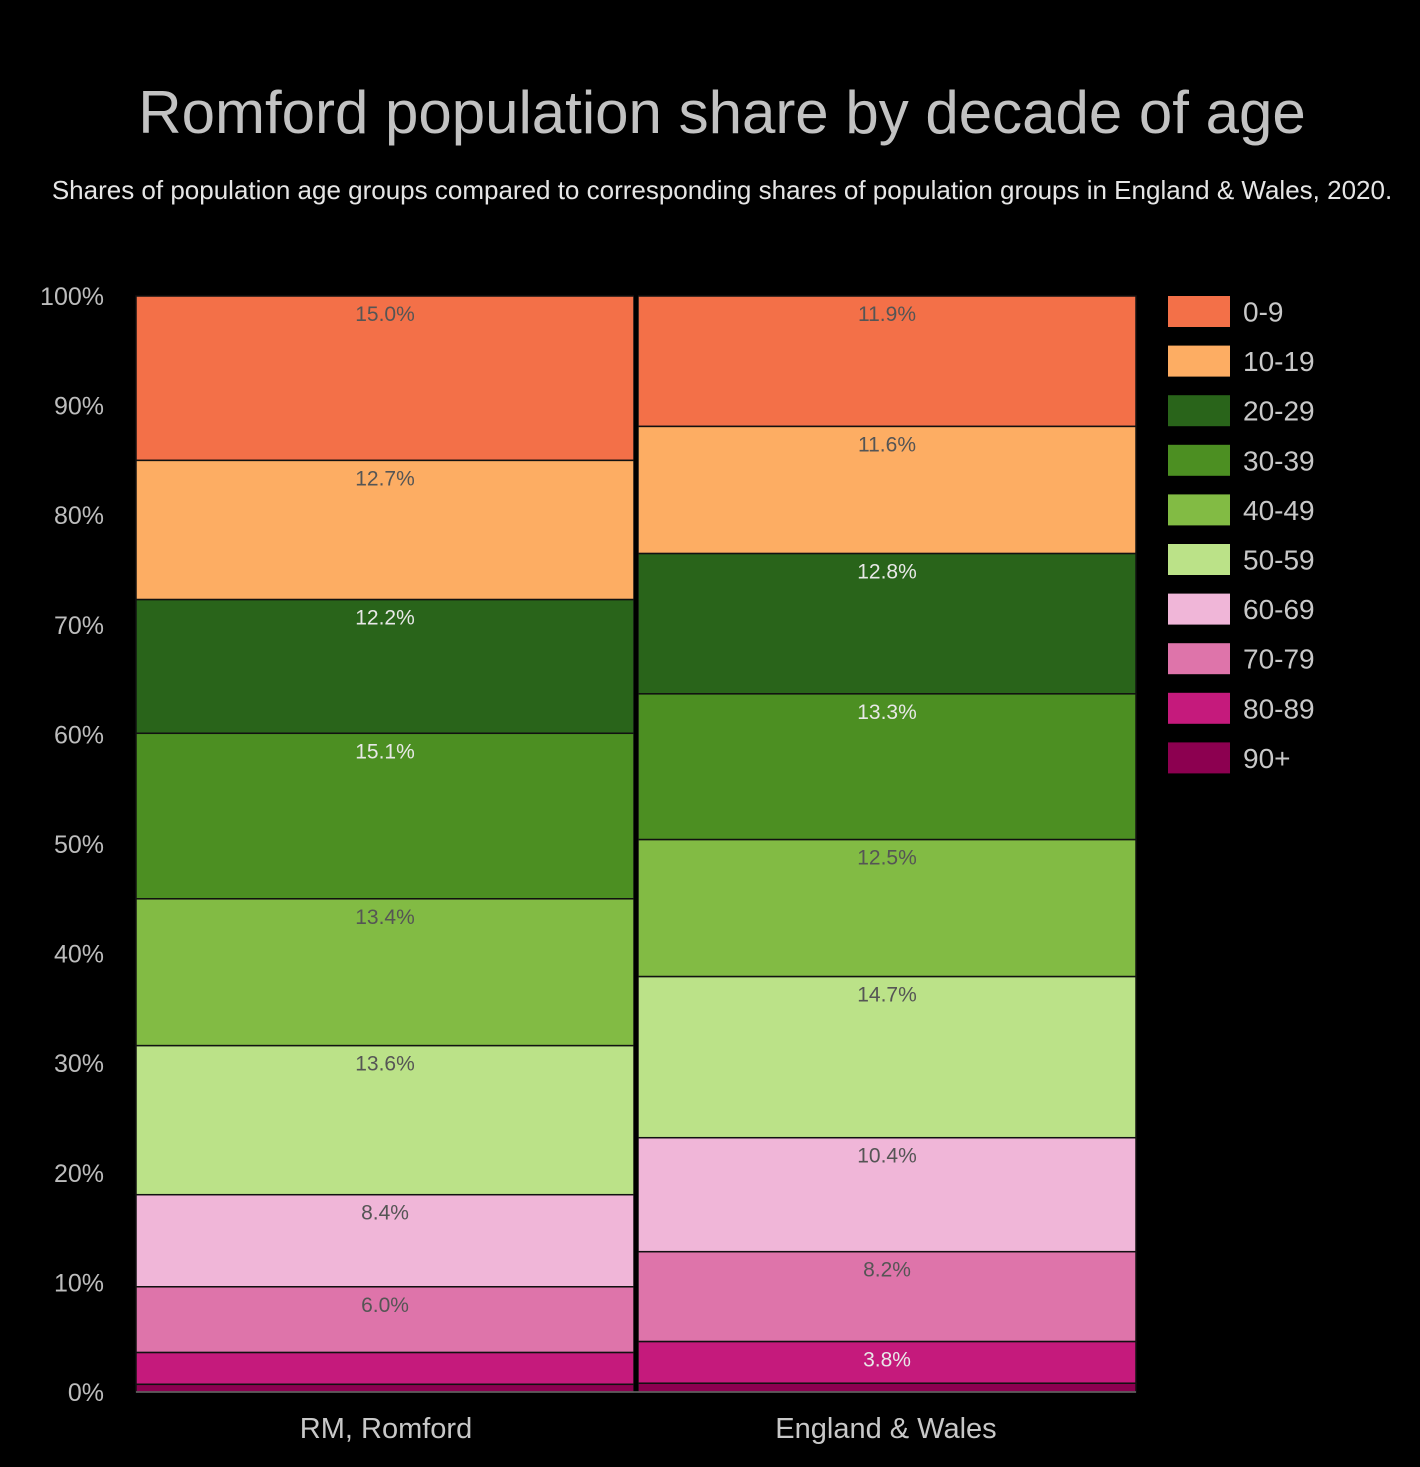 The image size is (1420, 1467). What do you see at coordinates (1279, 411) in the screenshot?
I see `legend-label: 20-29` at bounding box center [1279, 411].